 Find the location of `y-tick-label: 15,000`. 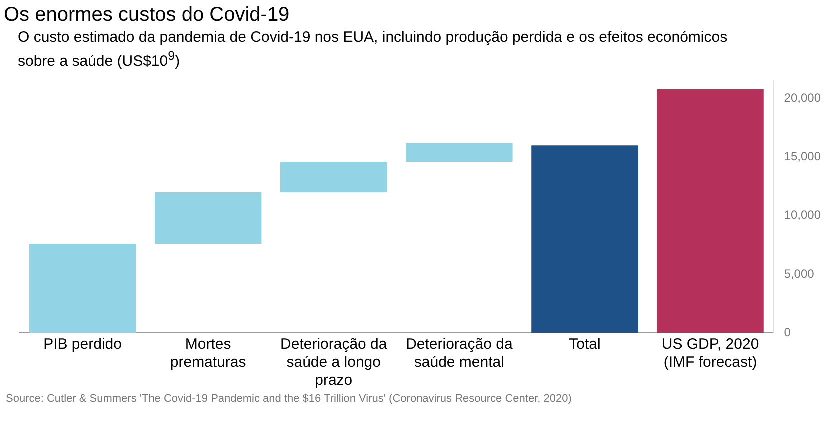

y-tick-label: 15,000 is located at coordinates (803, 157).